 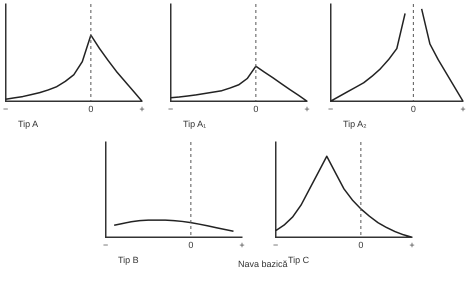 I want to click on text: Nava bazică, so click(x=263, y=264).